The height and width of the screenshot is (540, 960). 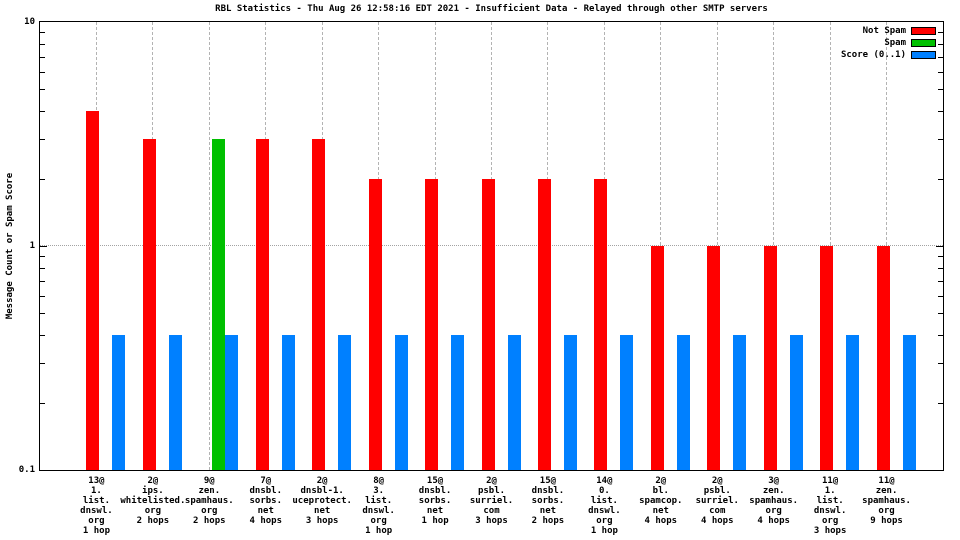 I want to click on bar-not-spam-cat6, so click(x=375, y=324).